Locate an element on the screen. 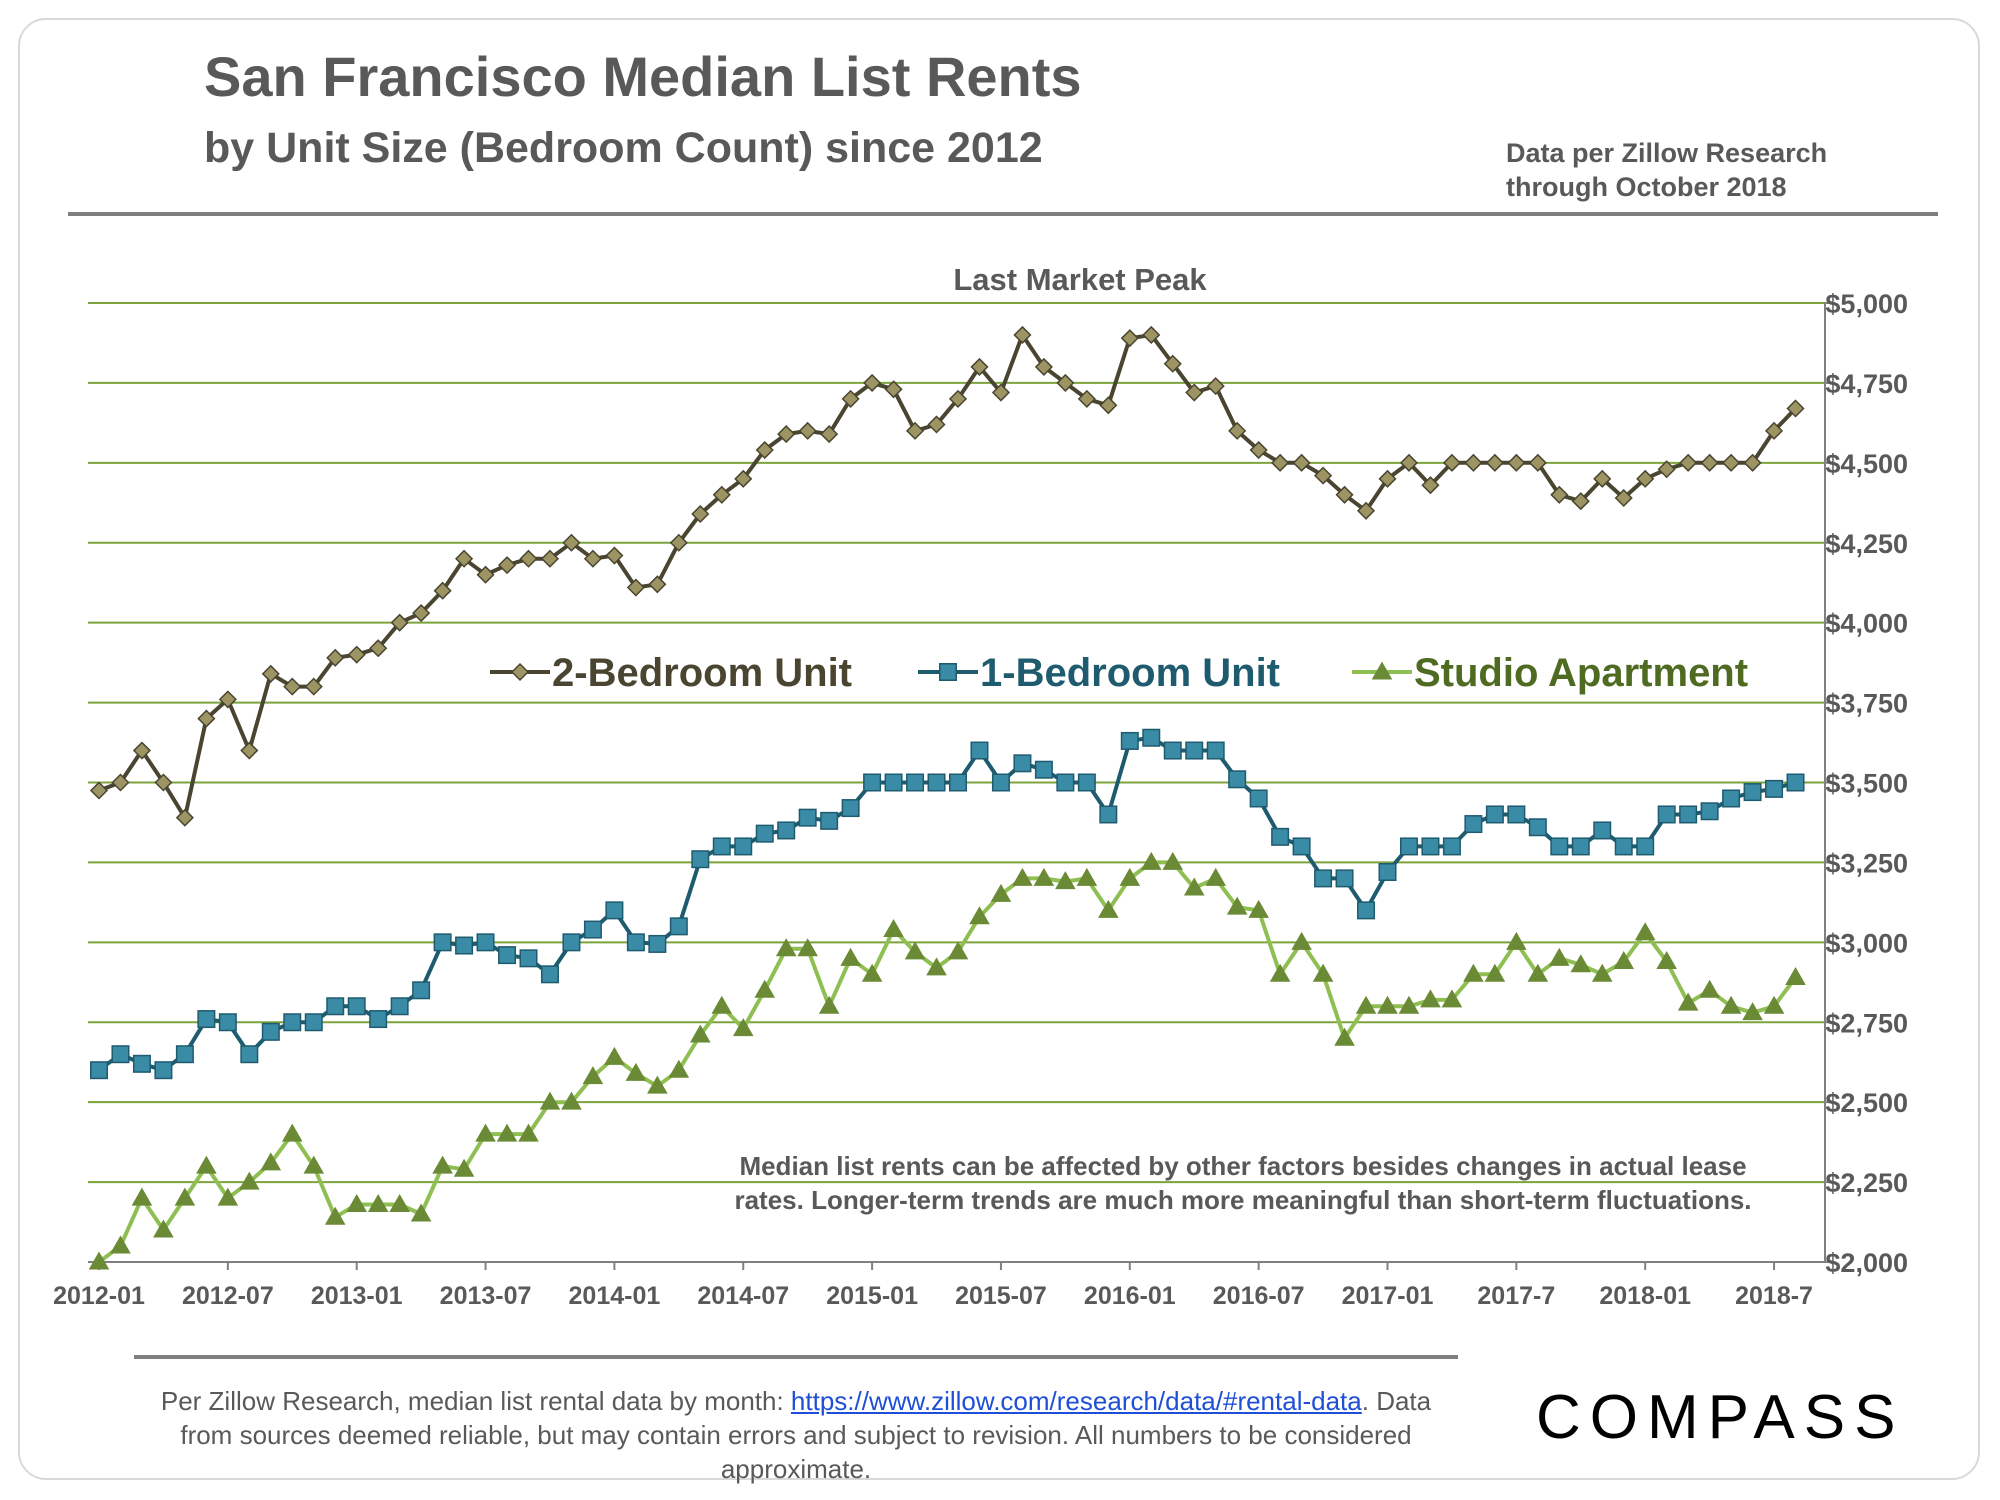  compass-logo: COMPASS is located at coordinates (1720, 1416).